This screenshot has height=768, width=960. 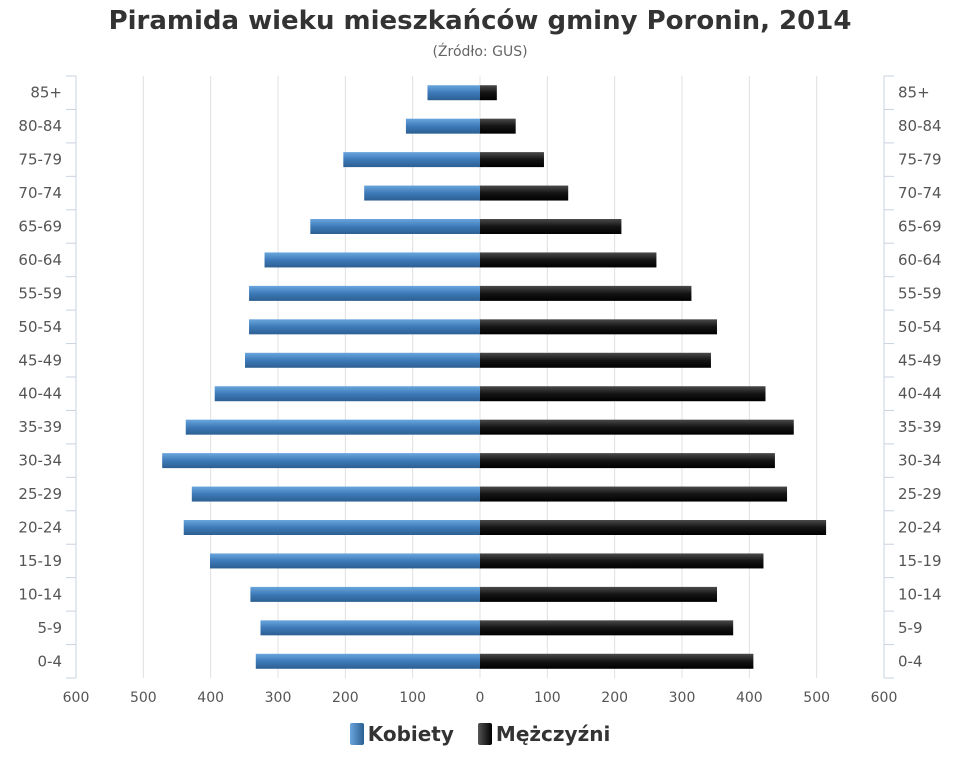 What do you see at coordinates (920, 561) in the screenshot?
I see `category-label-right: 15-19` at bounding box center [920, 561].